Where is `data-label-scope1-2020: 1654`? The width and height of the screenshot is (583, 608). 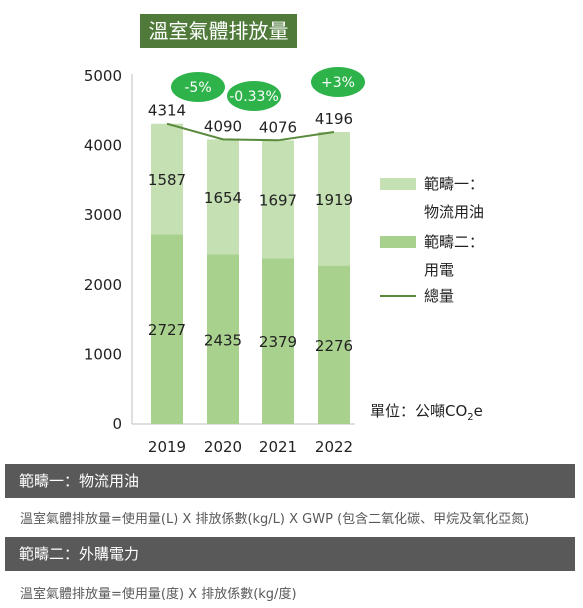
data-label-scope1-2020: 1654 is located at coordinates (223, 198).